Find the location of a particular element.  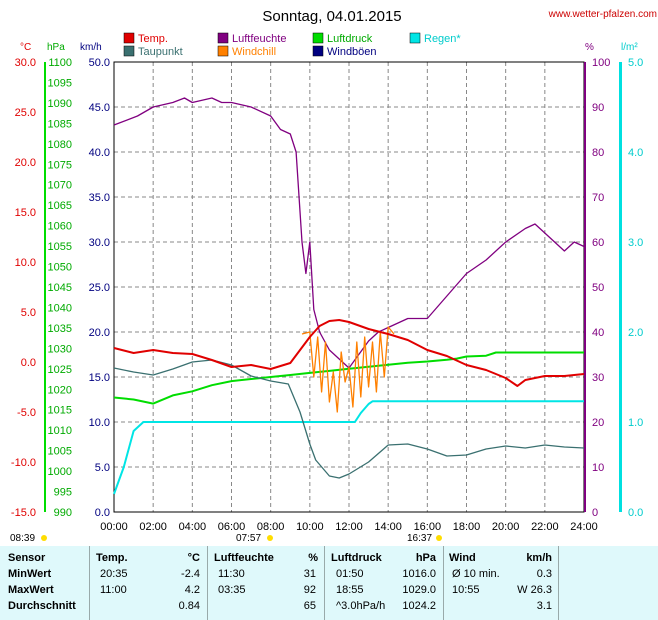

sunset-label: 16:37 is located at coordinates (419, 538).